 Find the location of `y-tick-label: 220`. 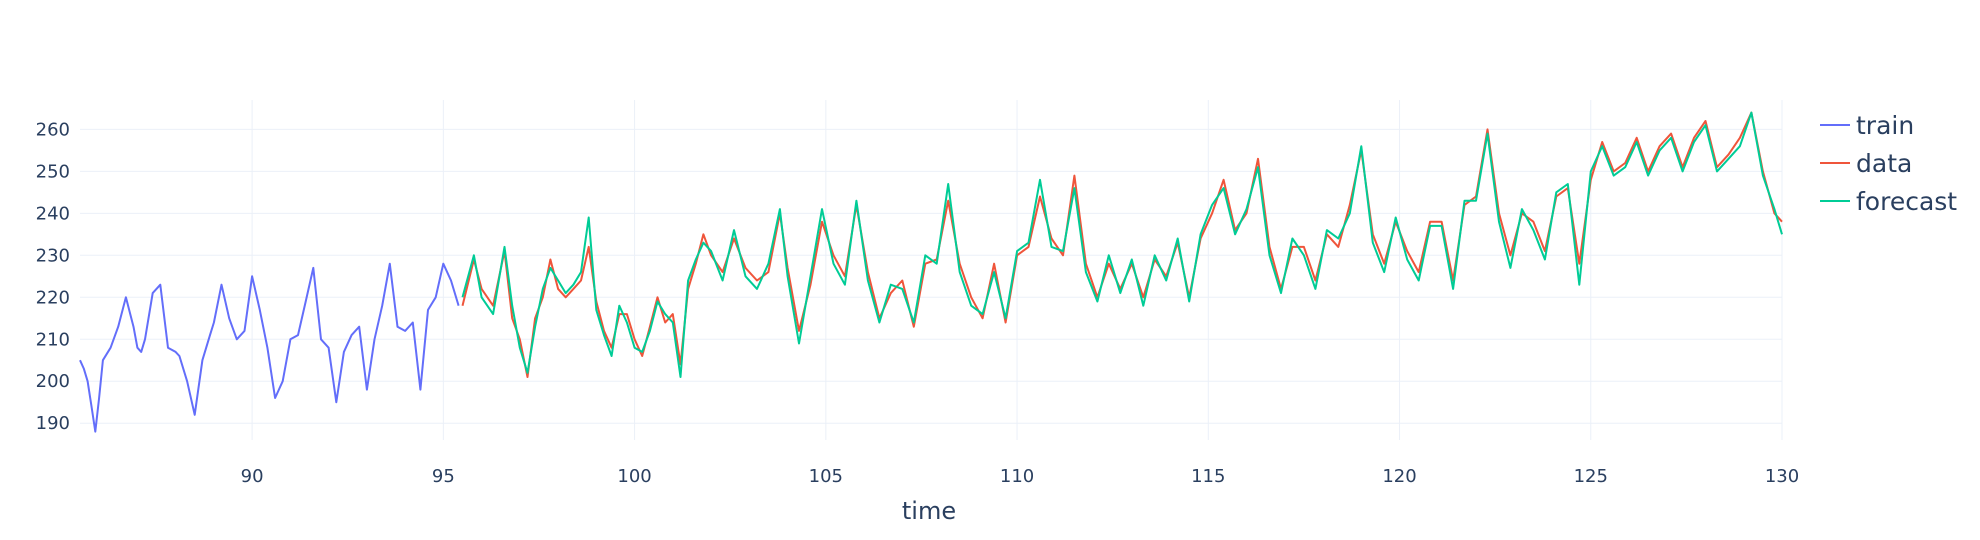

y-tick-label: 220 is located at coordinates (53, 297).